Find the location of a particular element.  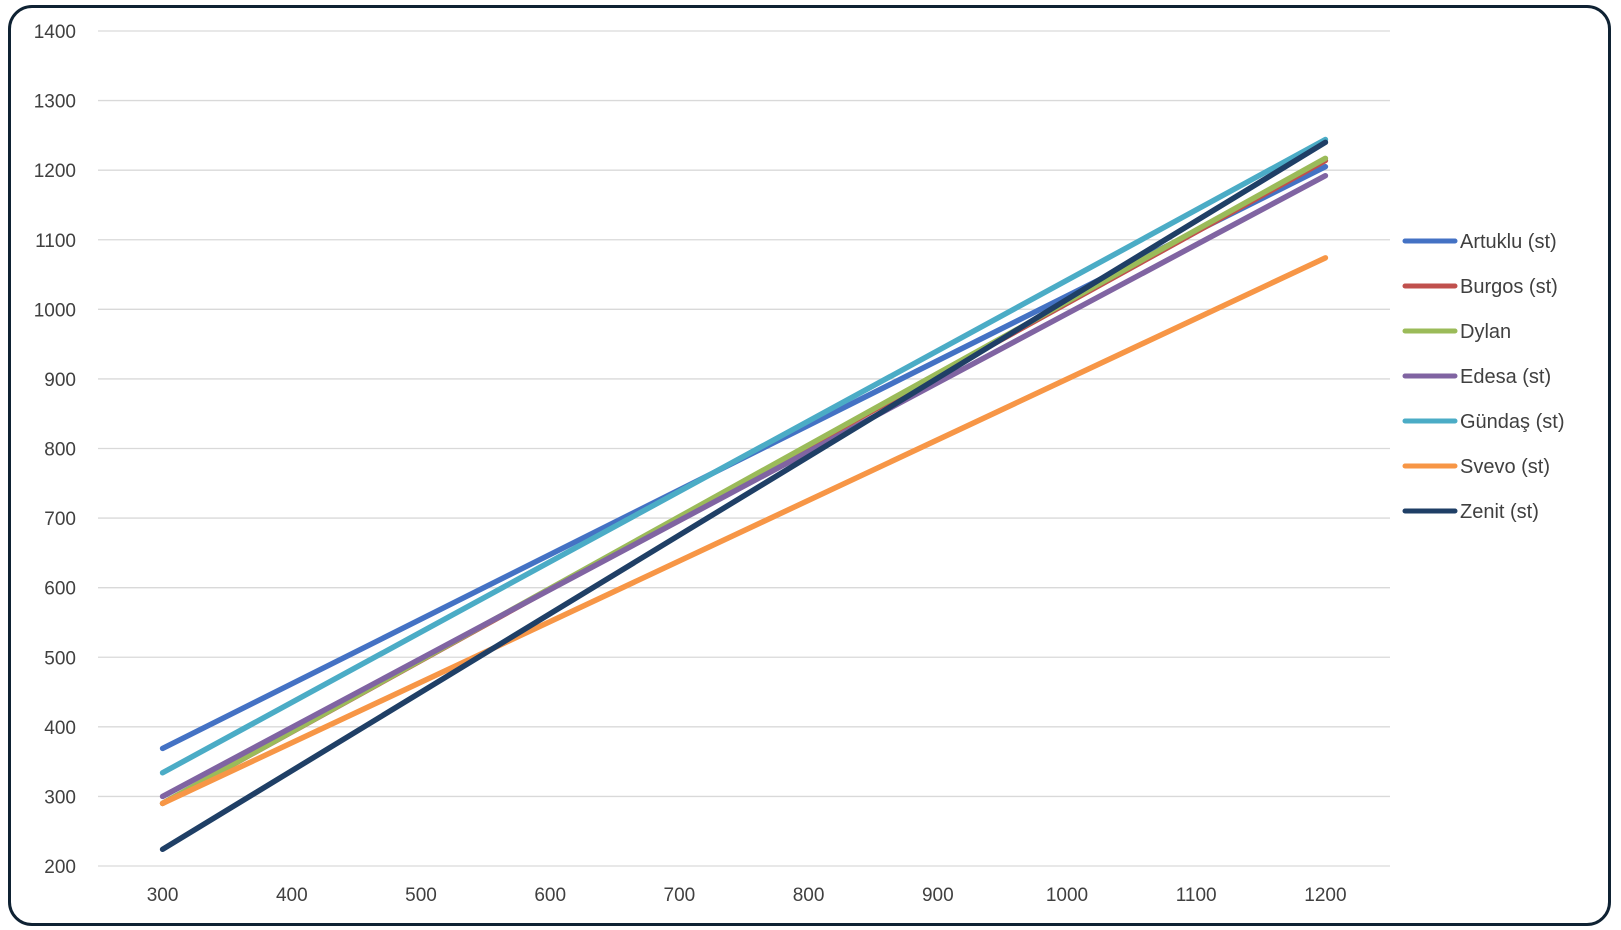

x-tick-label: 1100 is located at coordinates (1196, 895).